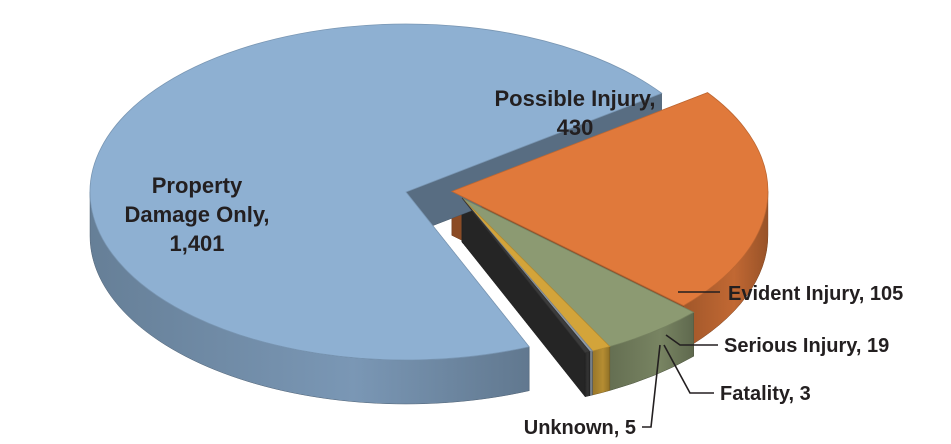 The height and width of the screenshot is (444, 951). I want to click on label-fatality: Fatality, 3, so click(765, 394).